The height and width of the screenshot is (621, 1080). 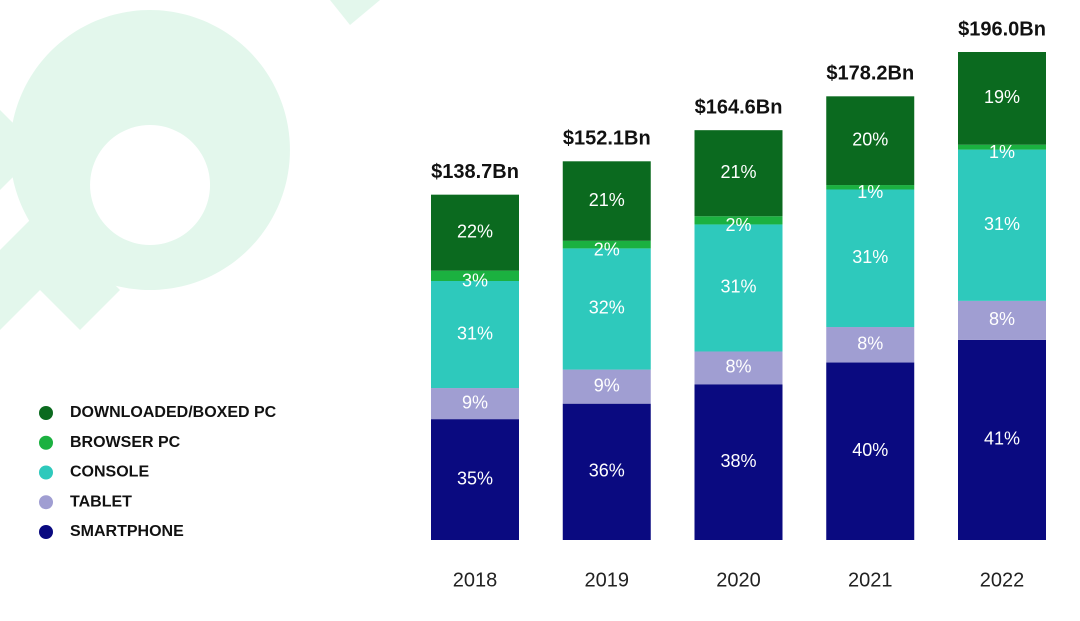 I want to click on value-label: 3%, so click(x=475, y=281).